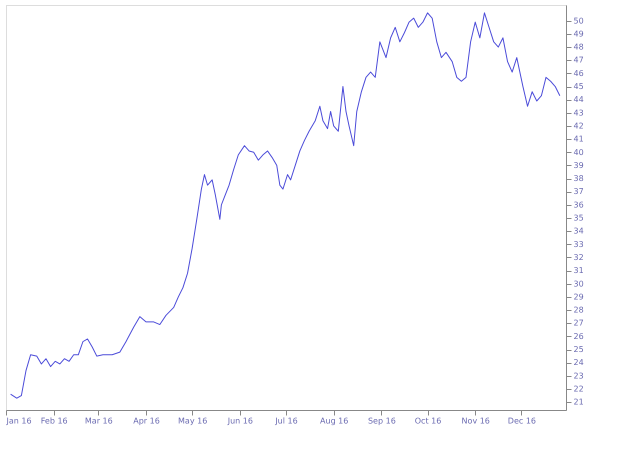 The image size is (620, 452). I want to click on x-tick-label: Sep 16, so click(382, 421).